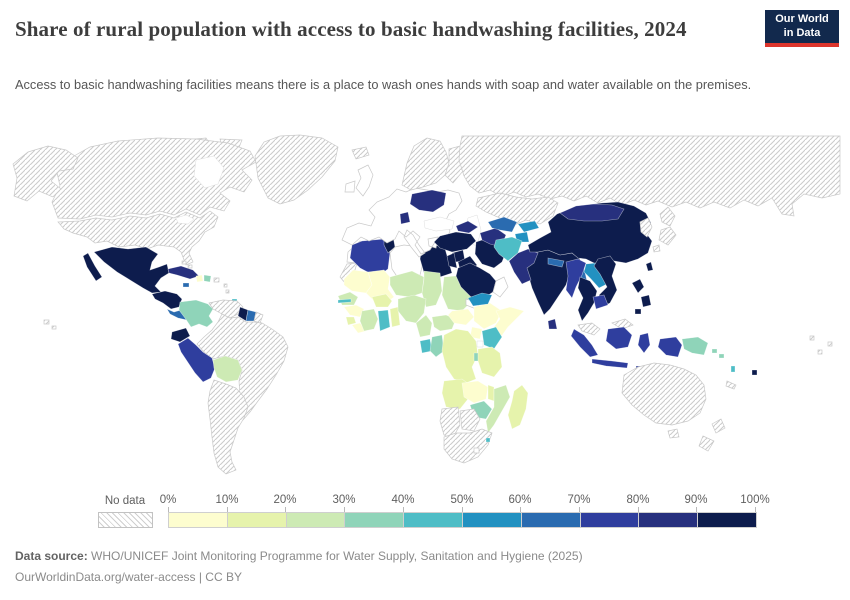  What do you see at coordinates (50, 324) in the screenshot?
I see `country-hawaii` at bounding box center [50, 324].